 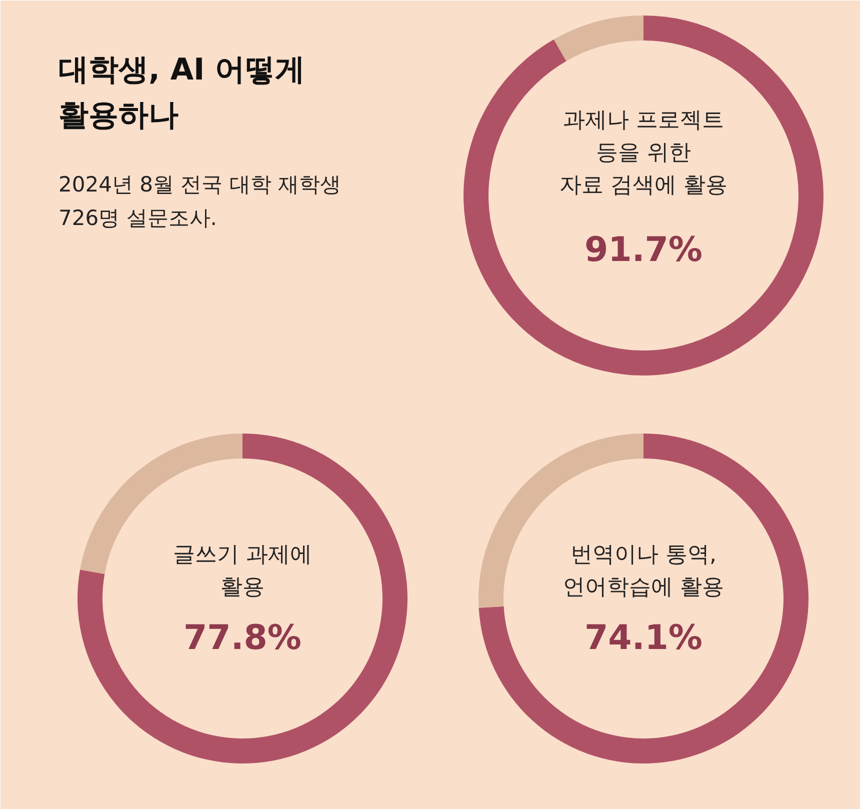 I want to click on slice-label: 글쓰기 과제에 활용, so click(x=242, y=571).